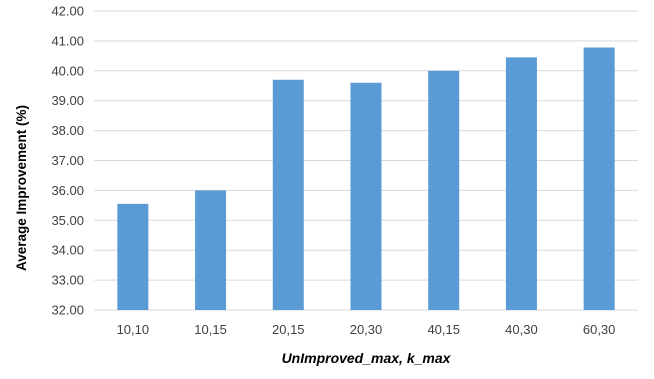 Image resolution: width=654 pixels, height=379 pixels. What do you see at coordinates (599, 329) in the screenshot?
I see `x-tick-label: 60,30` at bounding box center [599, 329].